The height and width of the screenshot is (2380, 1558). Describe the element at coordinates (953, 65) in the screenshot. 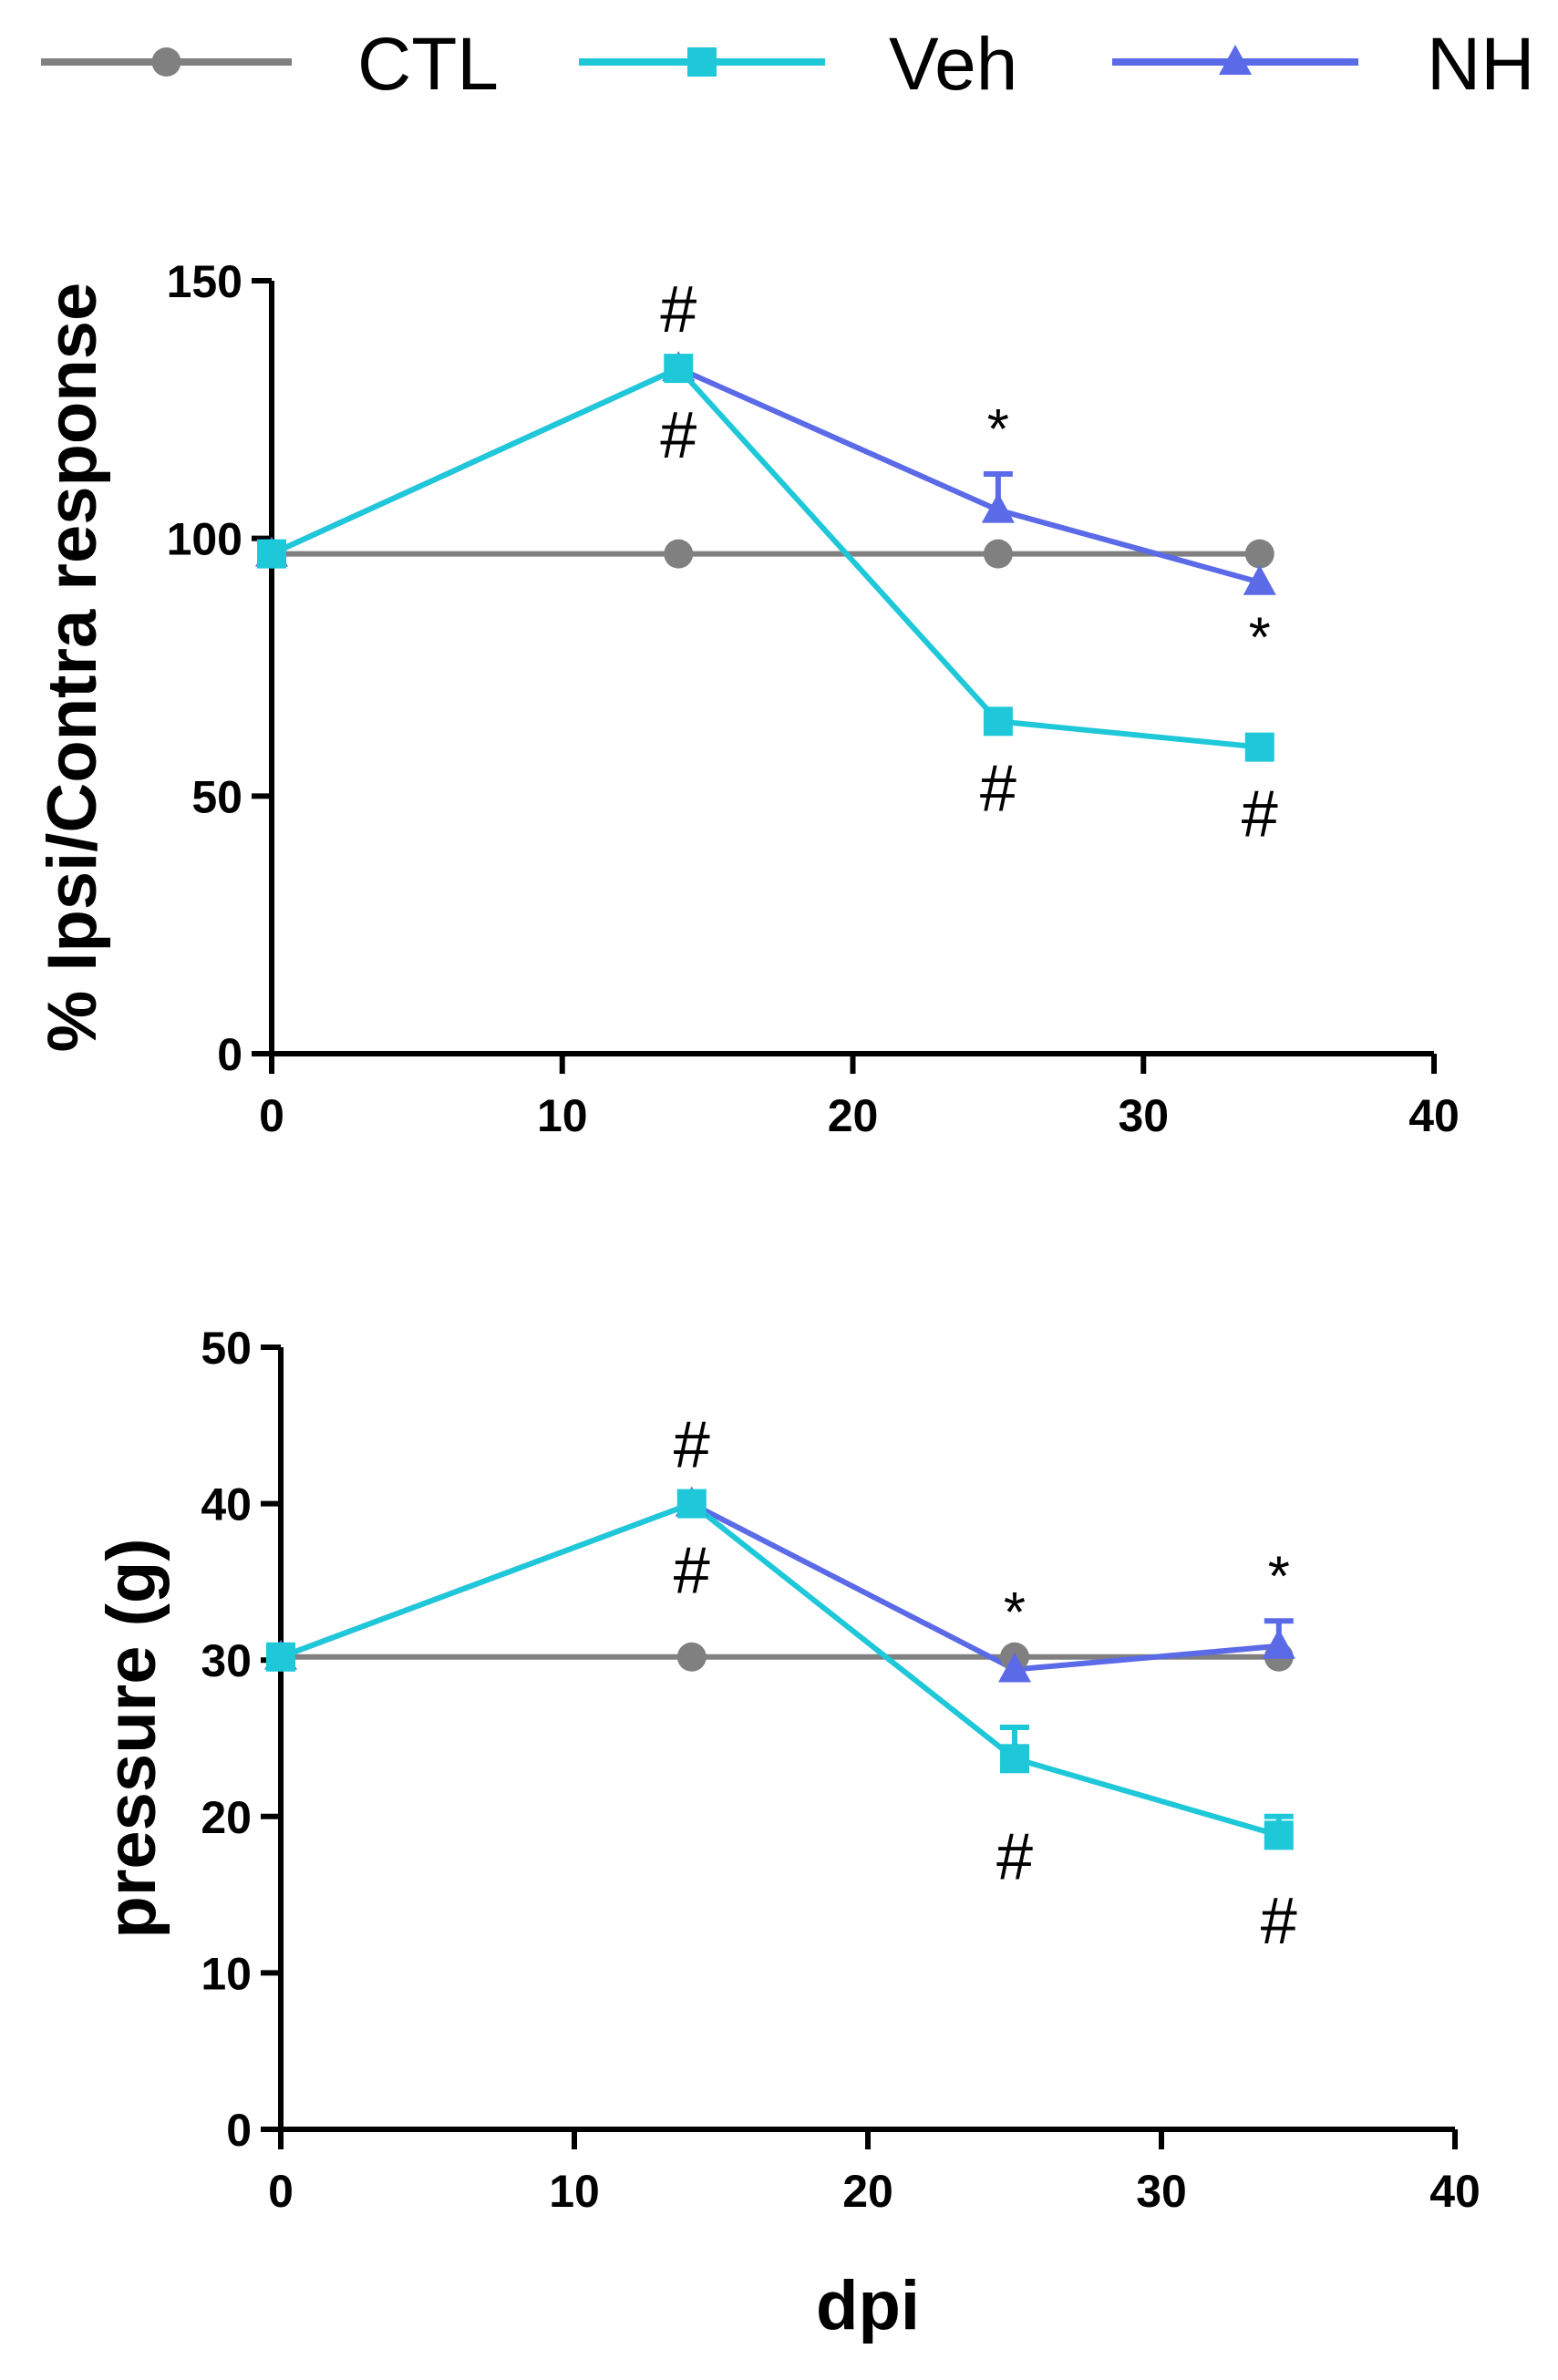

I see `legend-label-veh: Veh` at that location.